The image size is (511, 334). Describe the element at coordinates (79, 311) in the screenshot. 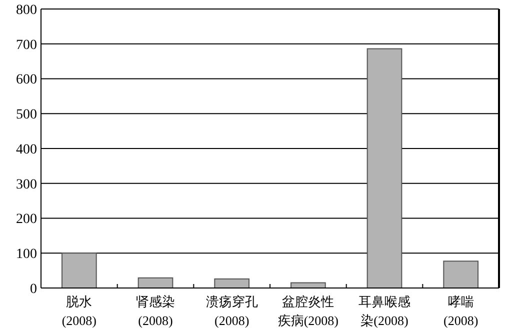

I see `x-tick-label: 脱水(2008)` at that location.